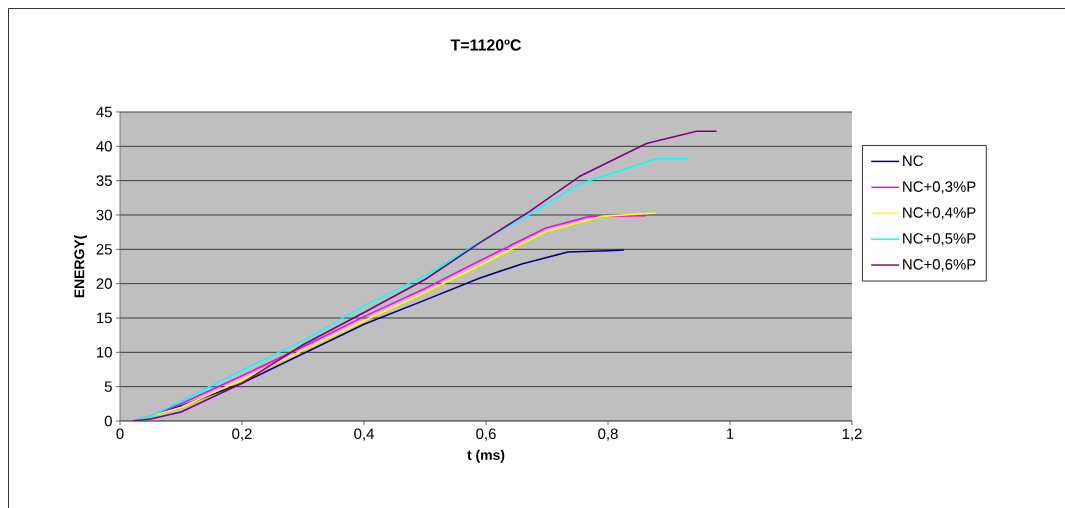 Image resolution: width=1065 pixels, height=508 pixels. Describe the element at coordinates (242, 434) in the screenshot. I see `x-tick-label: 0,2` at that location.